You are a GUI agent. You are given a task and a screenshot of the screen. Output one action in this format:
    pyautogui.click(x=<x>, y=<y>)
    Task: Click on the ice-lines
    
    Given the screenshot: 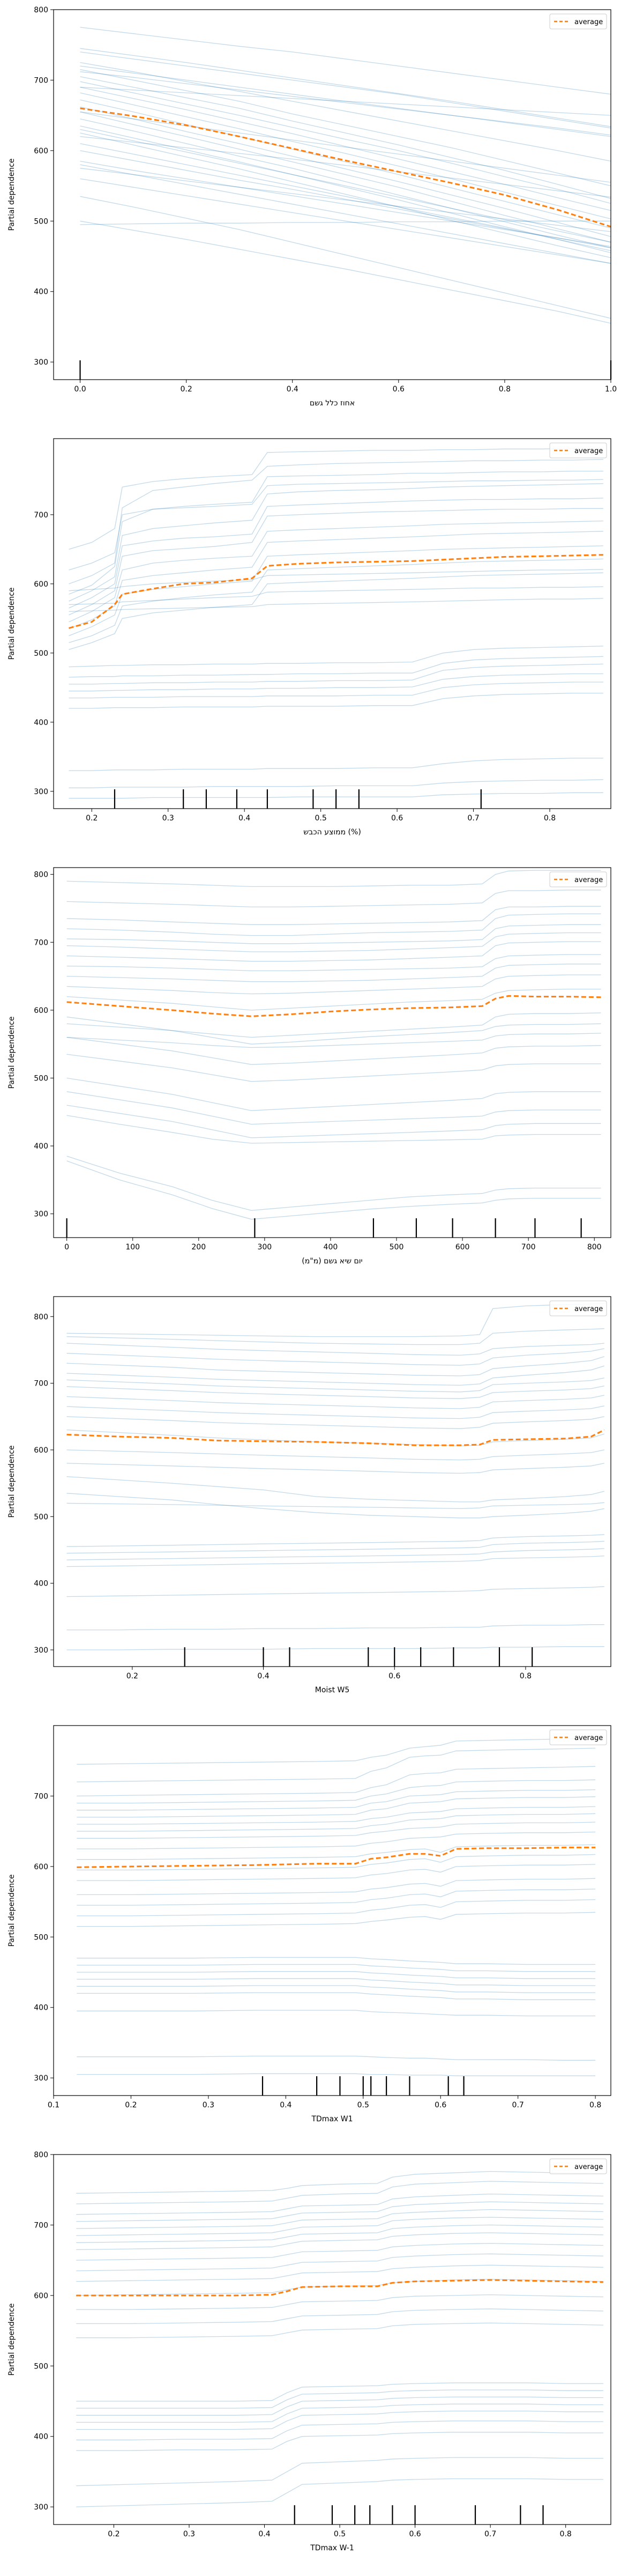 What is the action you would take?
    pyautogui.click(x=333, y=1045)
    